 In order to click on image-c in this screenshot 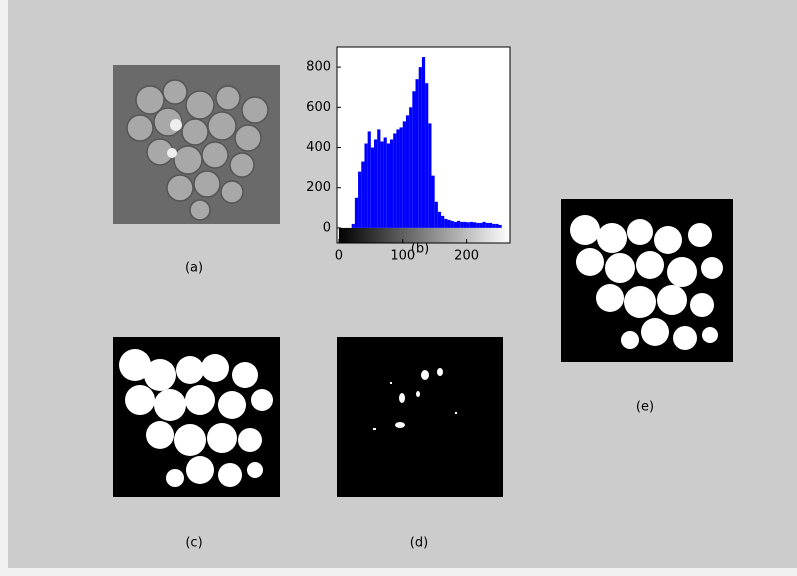, I will do `click(196, 417)`.